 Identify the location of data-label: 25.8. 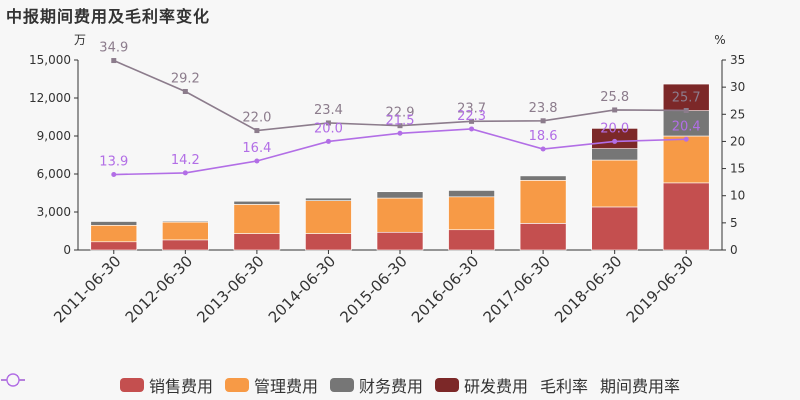
(614, 97).